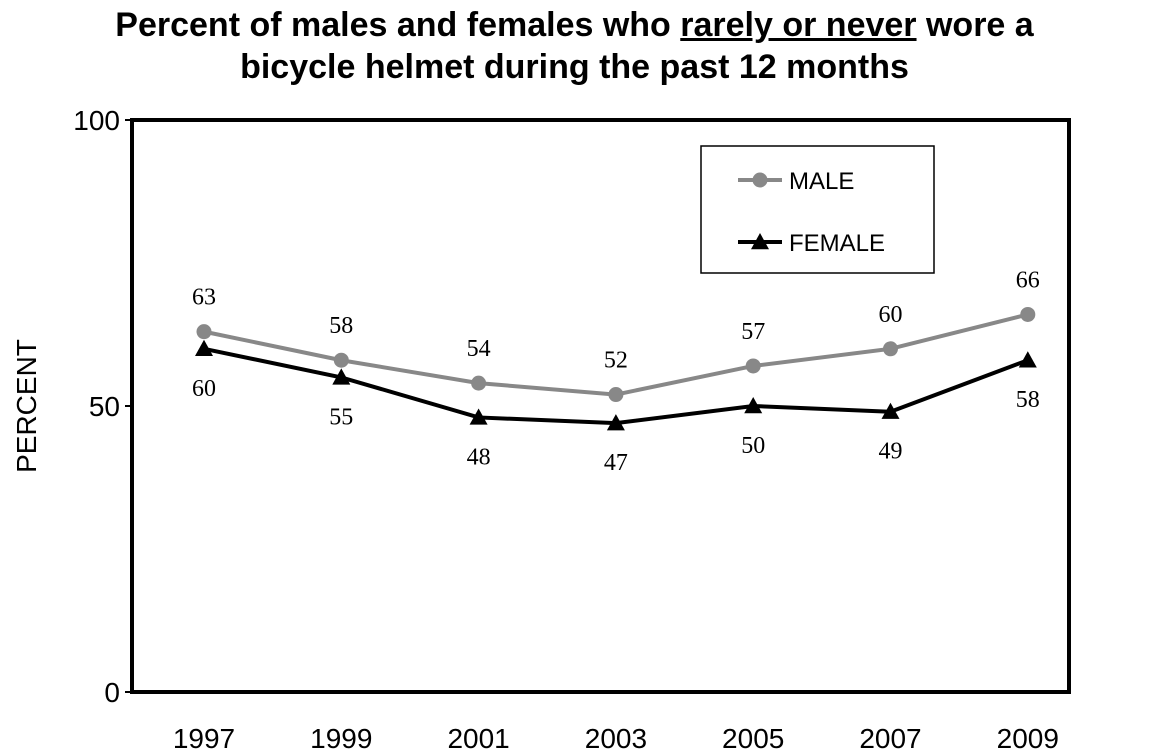 The image size is (1149, 754). Describe the element at coordinates (753, 446) in the screenshot. I see `data-label-female: 50` at that location.